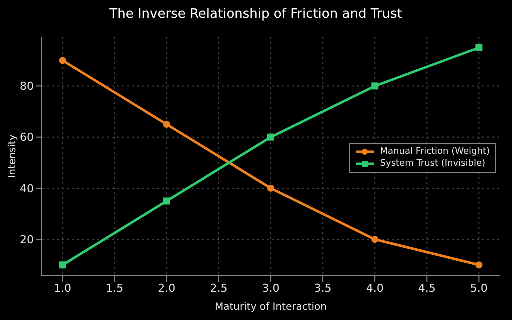 Image resolution: width=512 pixels, height=320 pixels. What do you see at coordinates (433, 164) in the screenshot?
I see `legend-label: System Trust (Invisible)` at bounding box center [433, 164].